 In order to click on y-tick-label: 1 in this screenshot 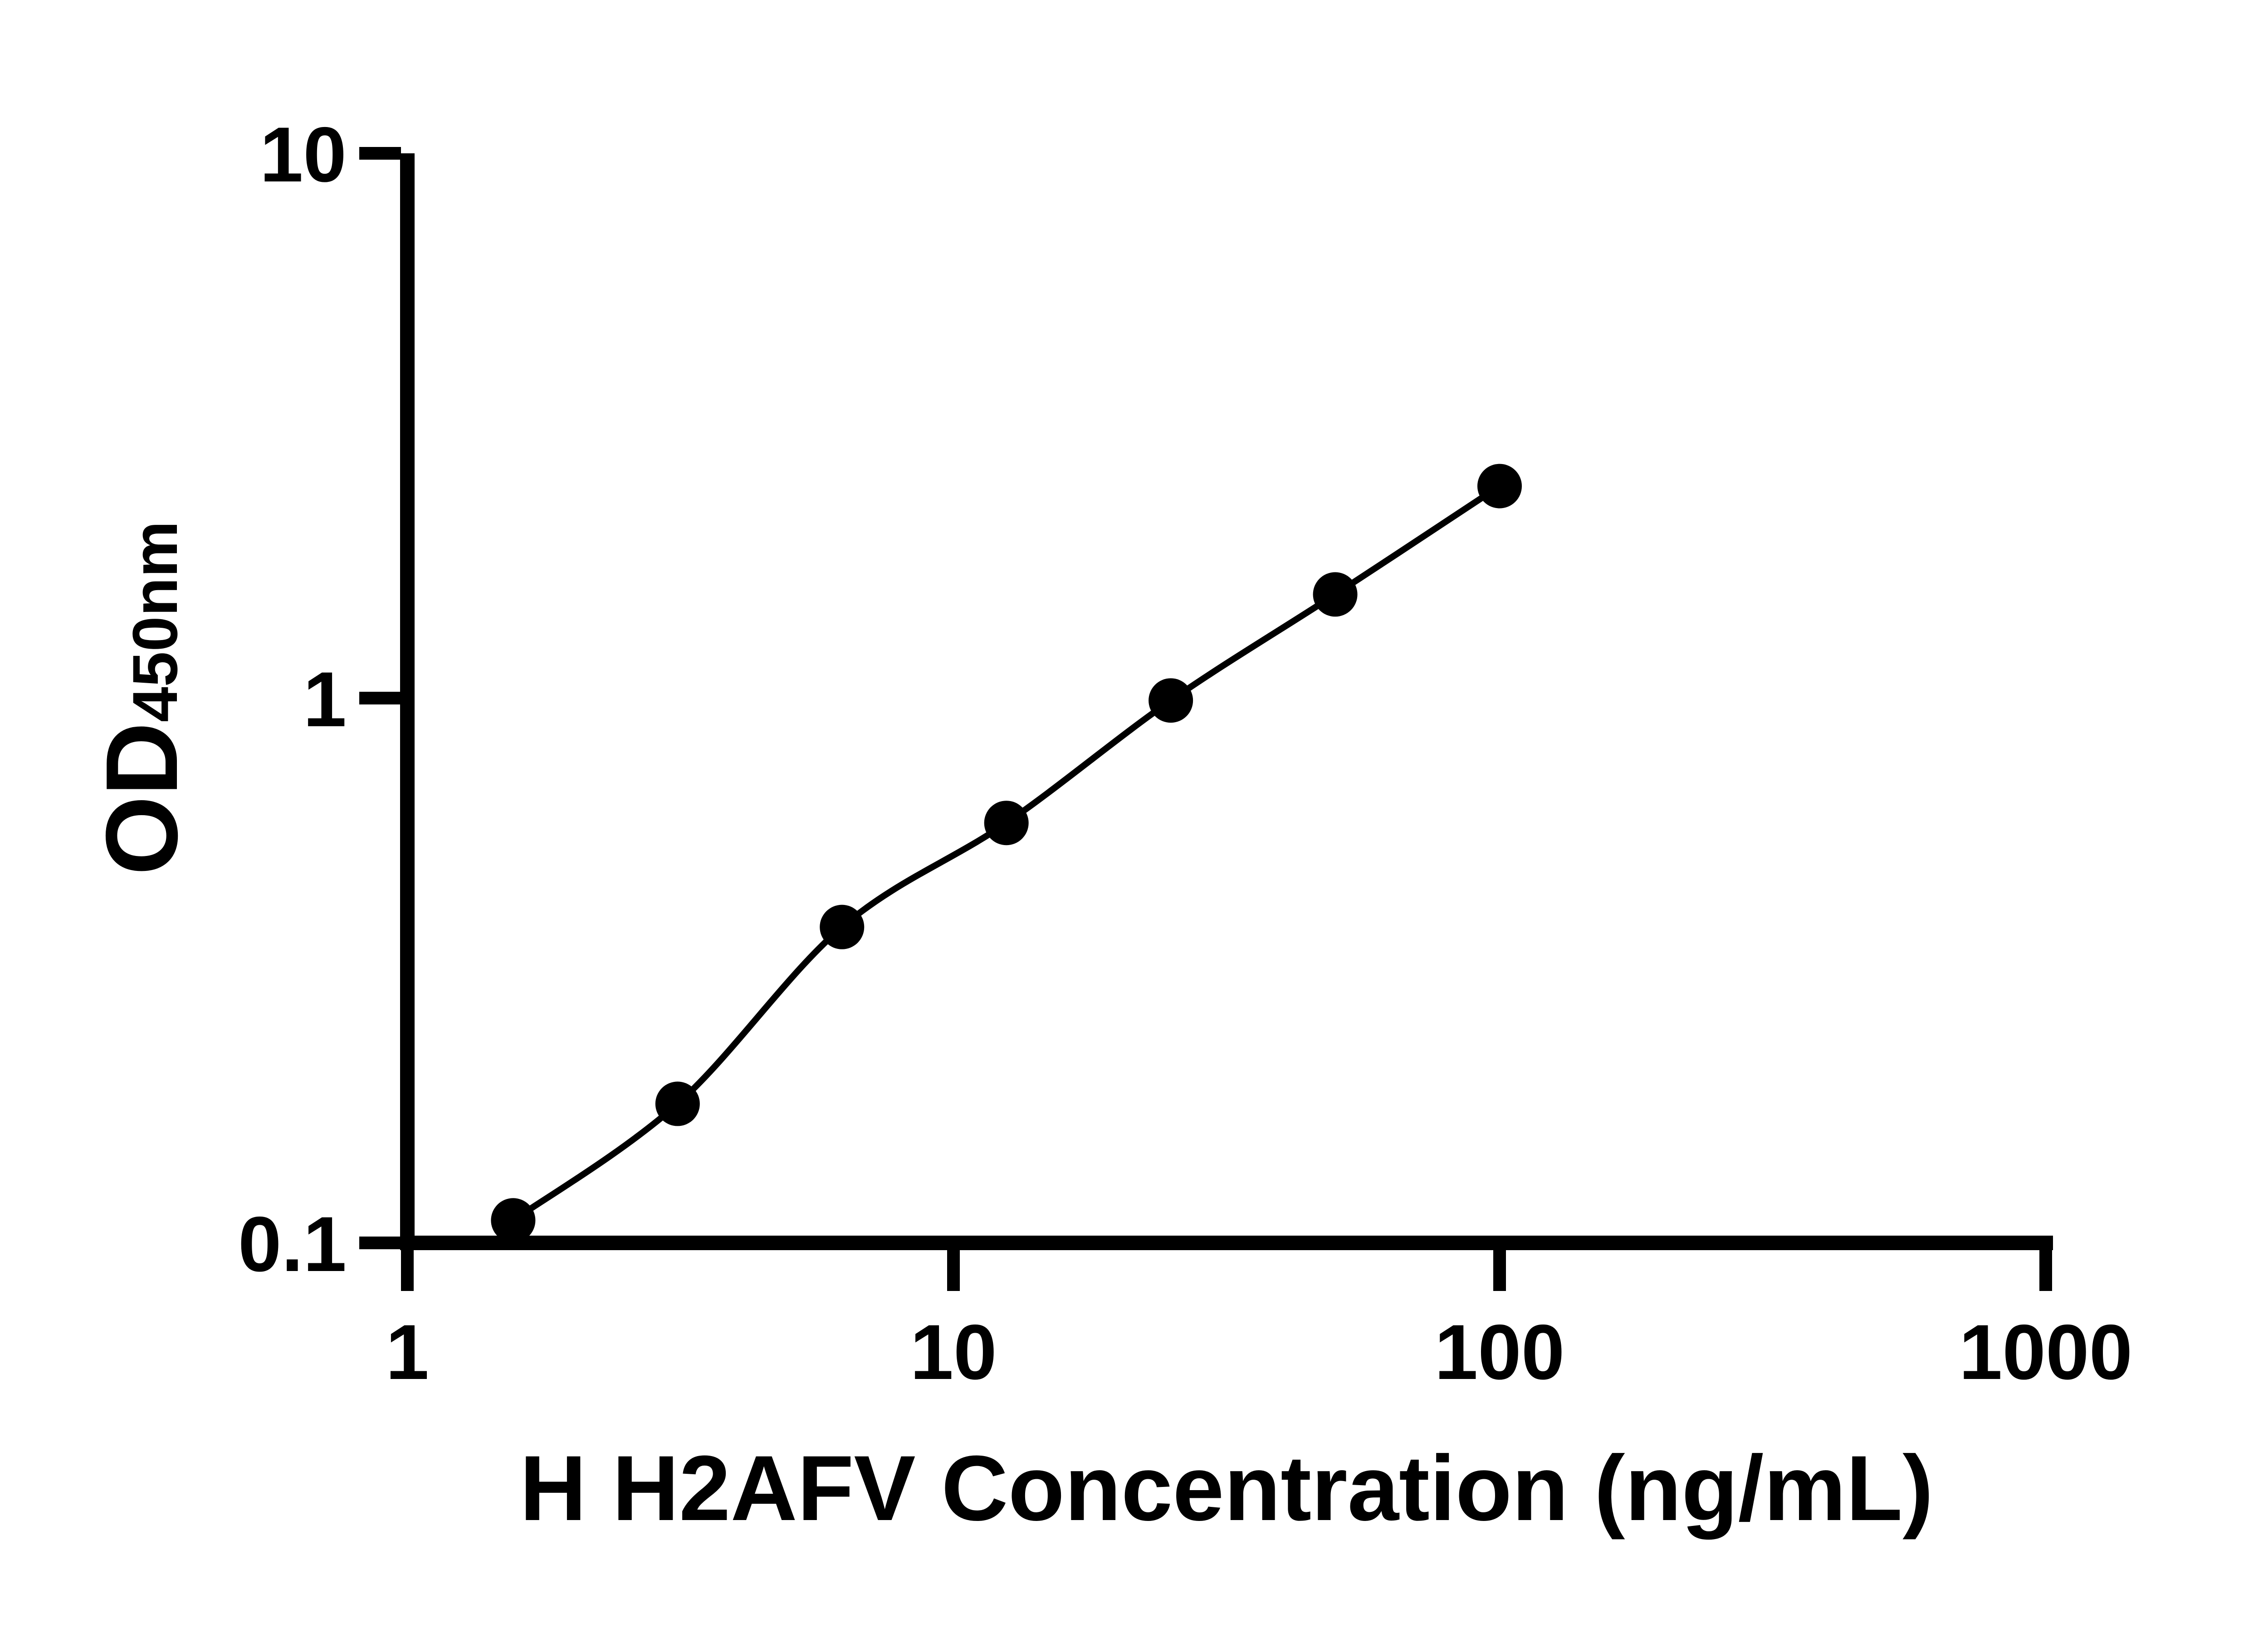, I will do `click(325, 699)`.